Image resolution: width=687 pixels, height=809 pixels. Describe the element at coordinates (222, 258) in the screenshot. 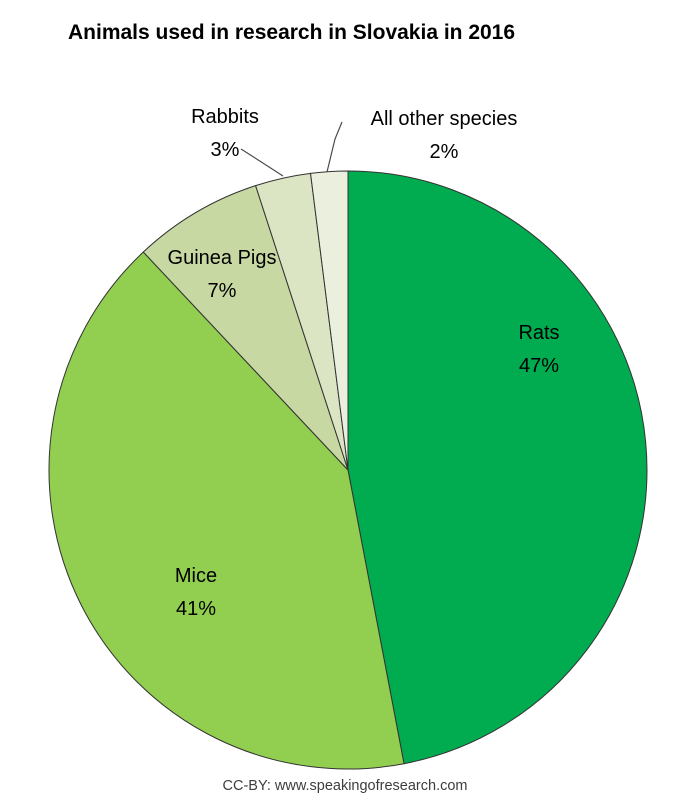

I see `slice-name-guinea-pigs: Guinea Pigs` at that location.